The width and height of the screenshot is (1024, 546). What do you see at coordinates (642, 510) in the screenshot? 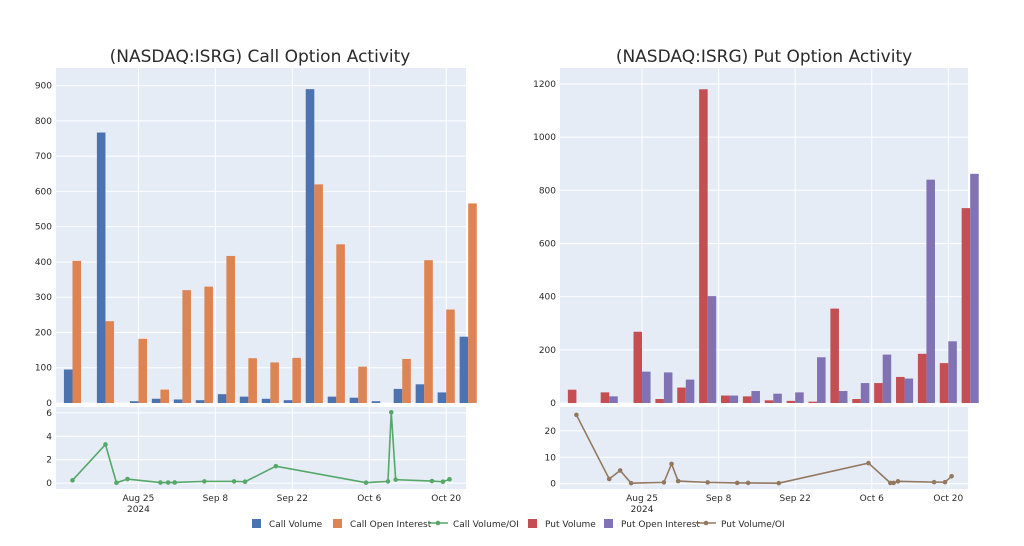
I see `put-x-year-label: 2024` at bounding box center [642, 510].